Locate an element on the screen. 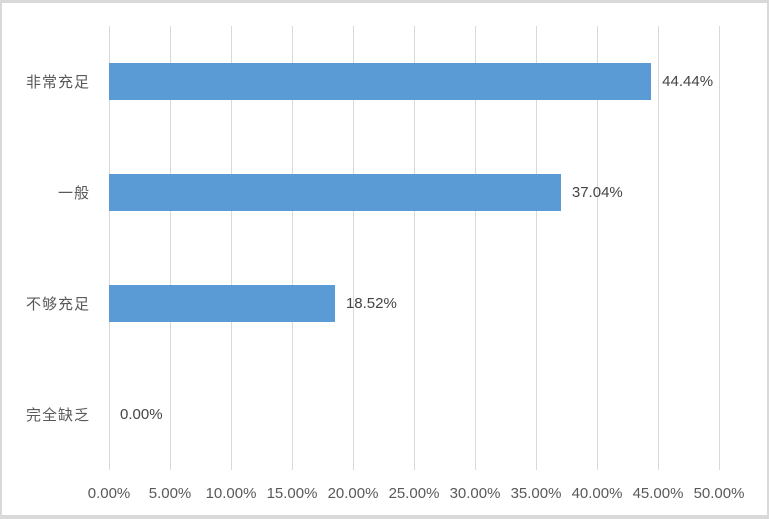  x-tick-label: 40.00% is located at coordinates (597, 493).